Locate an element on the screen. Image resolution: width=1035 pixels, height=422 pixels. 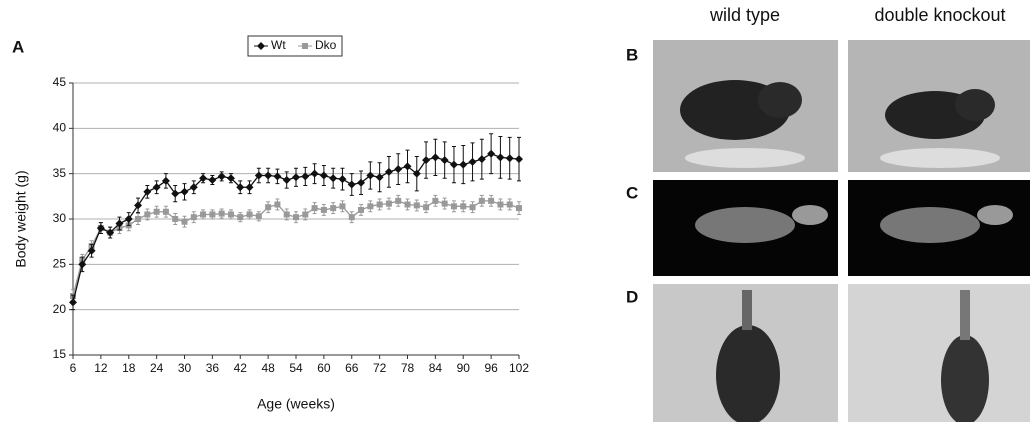
legend-label: Wt is located at coordinates (278, 45).